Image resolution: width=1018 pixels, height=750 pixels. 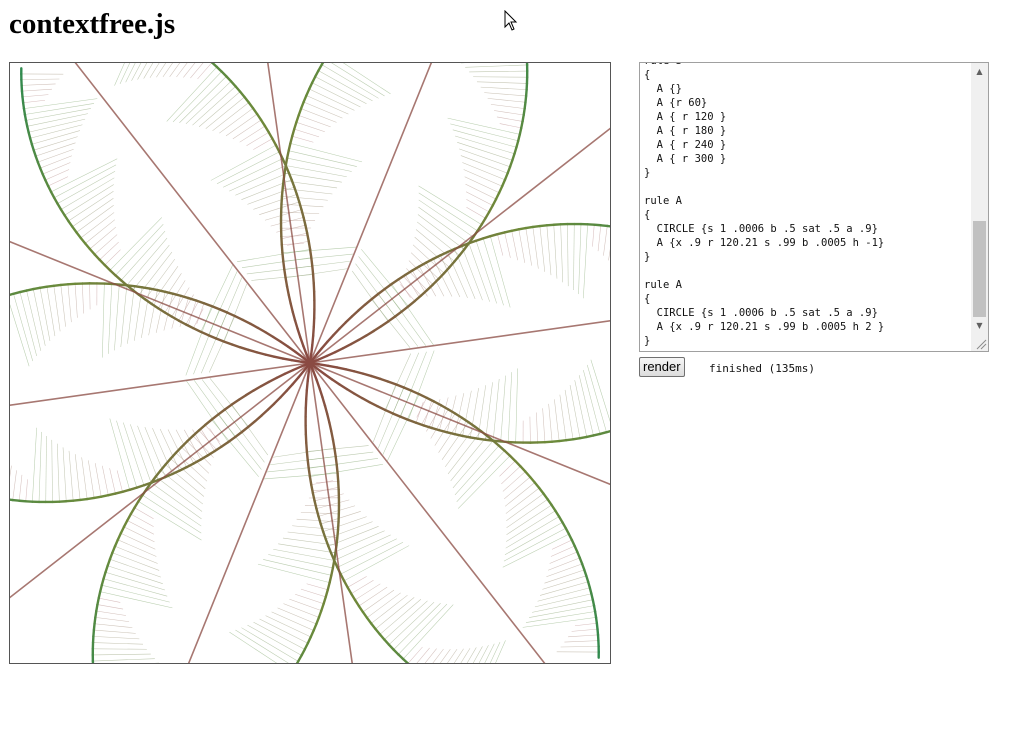 What do you see at coordinates (979, 269) in the screenshot?
I see `scrollbar-thumb` at bounding box center [979, 269].